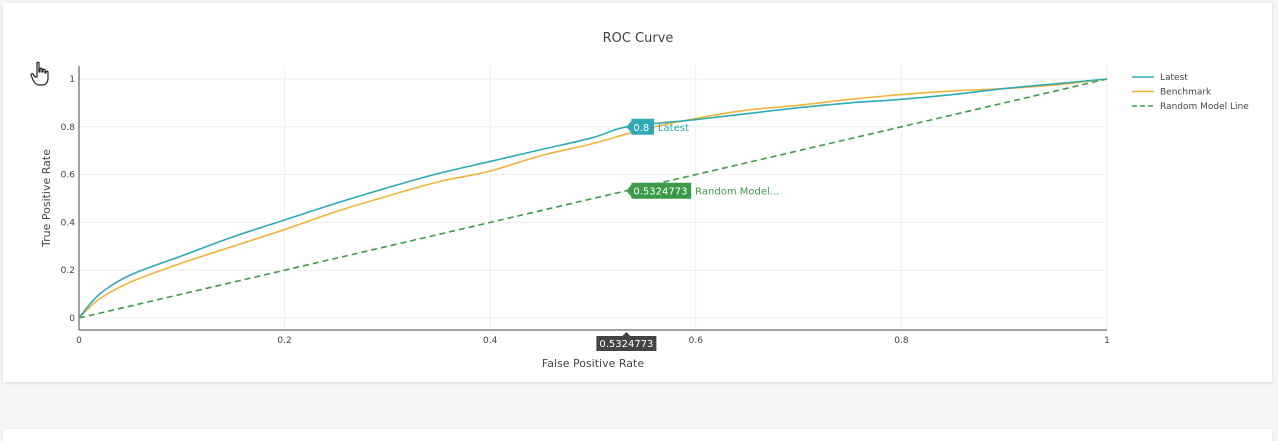 The image size is (1278, 441). I want to click on legend-label: Latest, so click(1174, 78).